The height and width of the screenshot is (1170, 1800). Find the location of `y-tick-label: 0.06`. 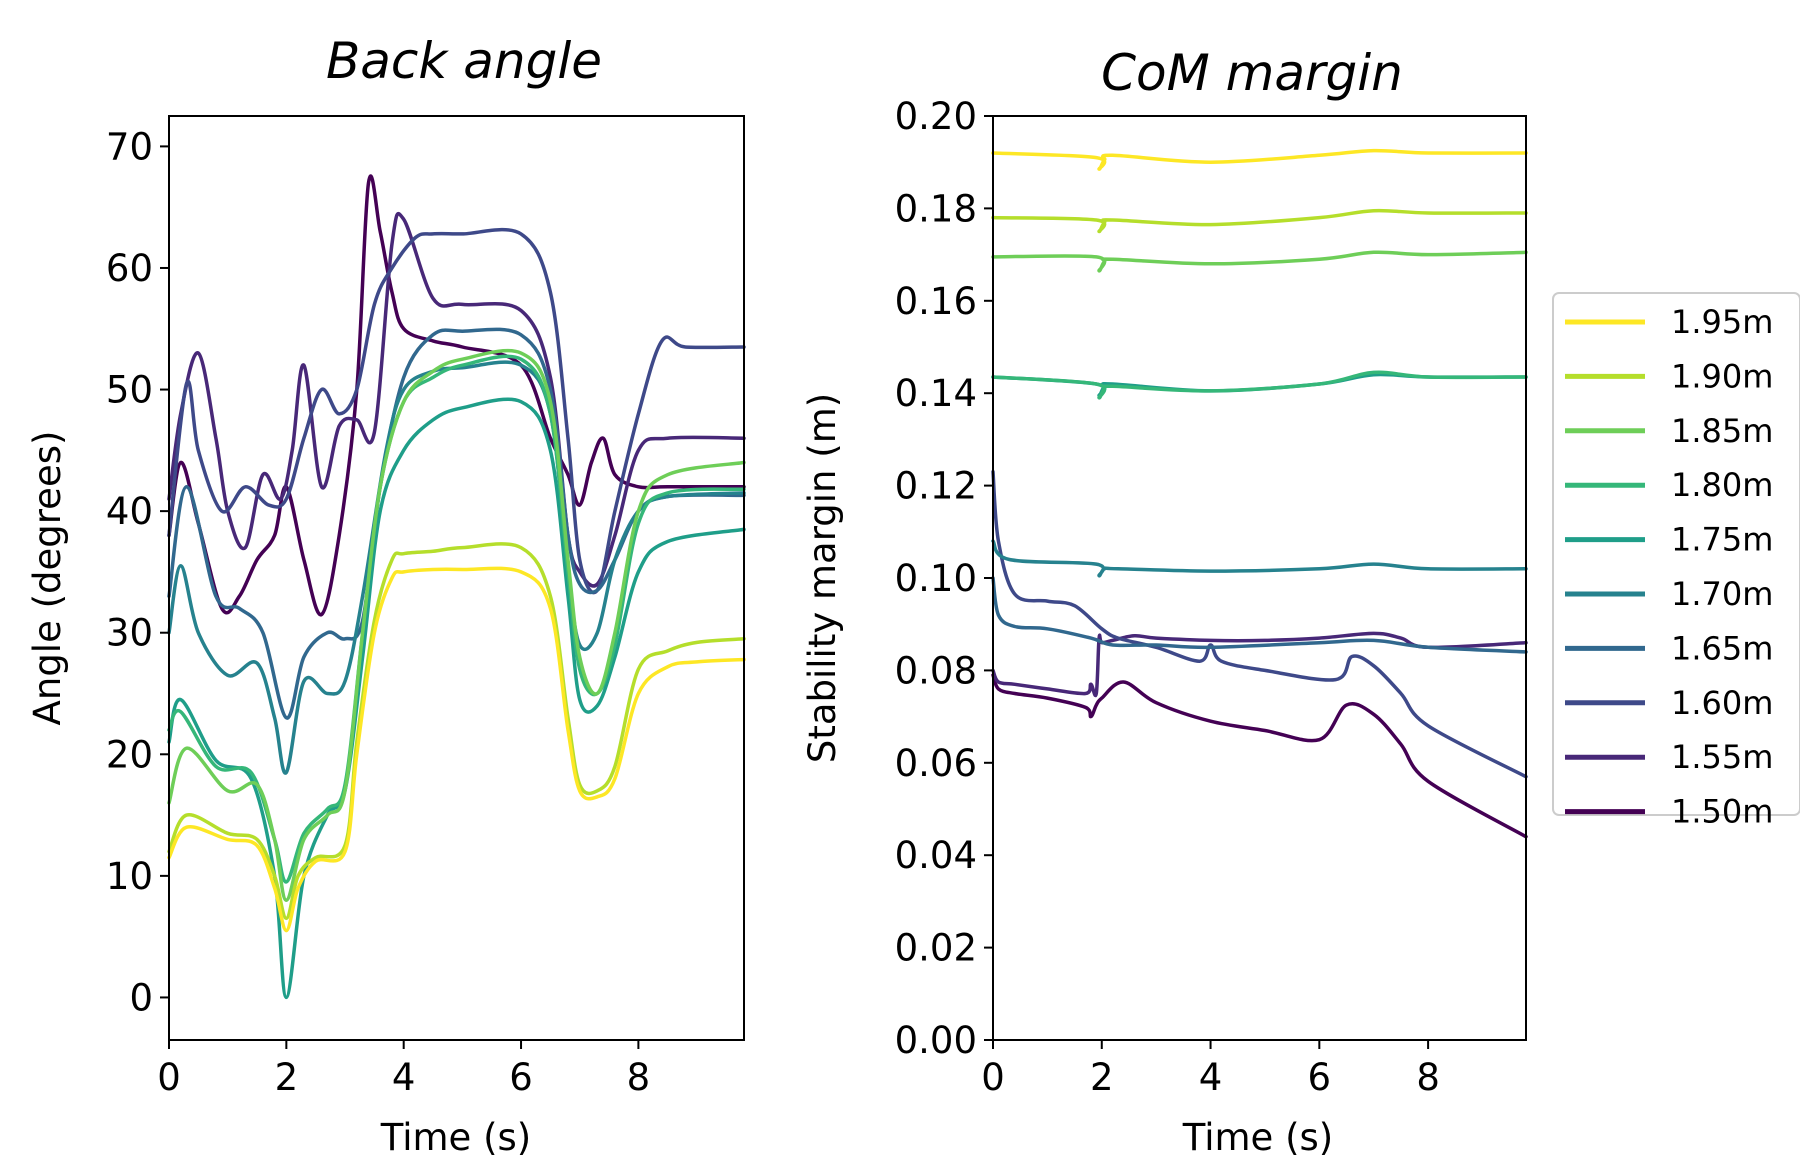

y-tick-label: 0.06 is located at coordinates (936, 763).